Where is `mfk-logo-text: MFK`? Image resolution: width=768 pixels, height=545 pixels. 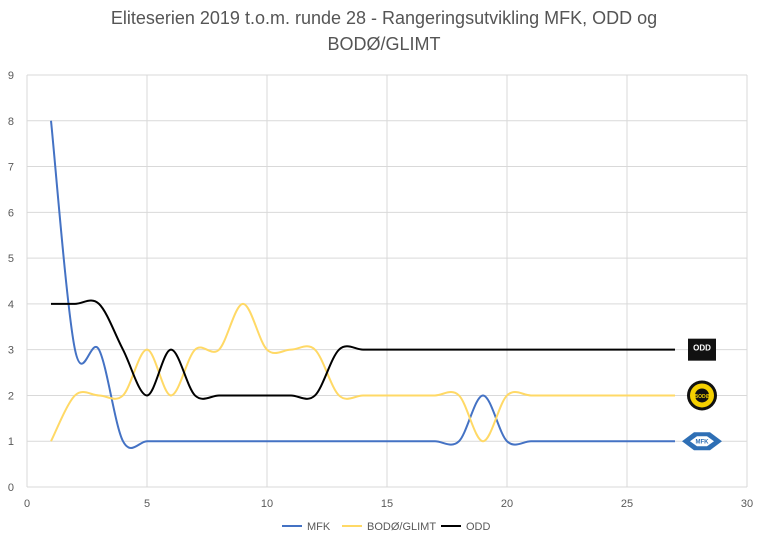
mfk-logo-text: MFK is located at coordinates (703, 443).